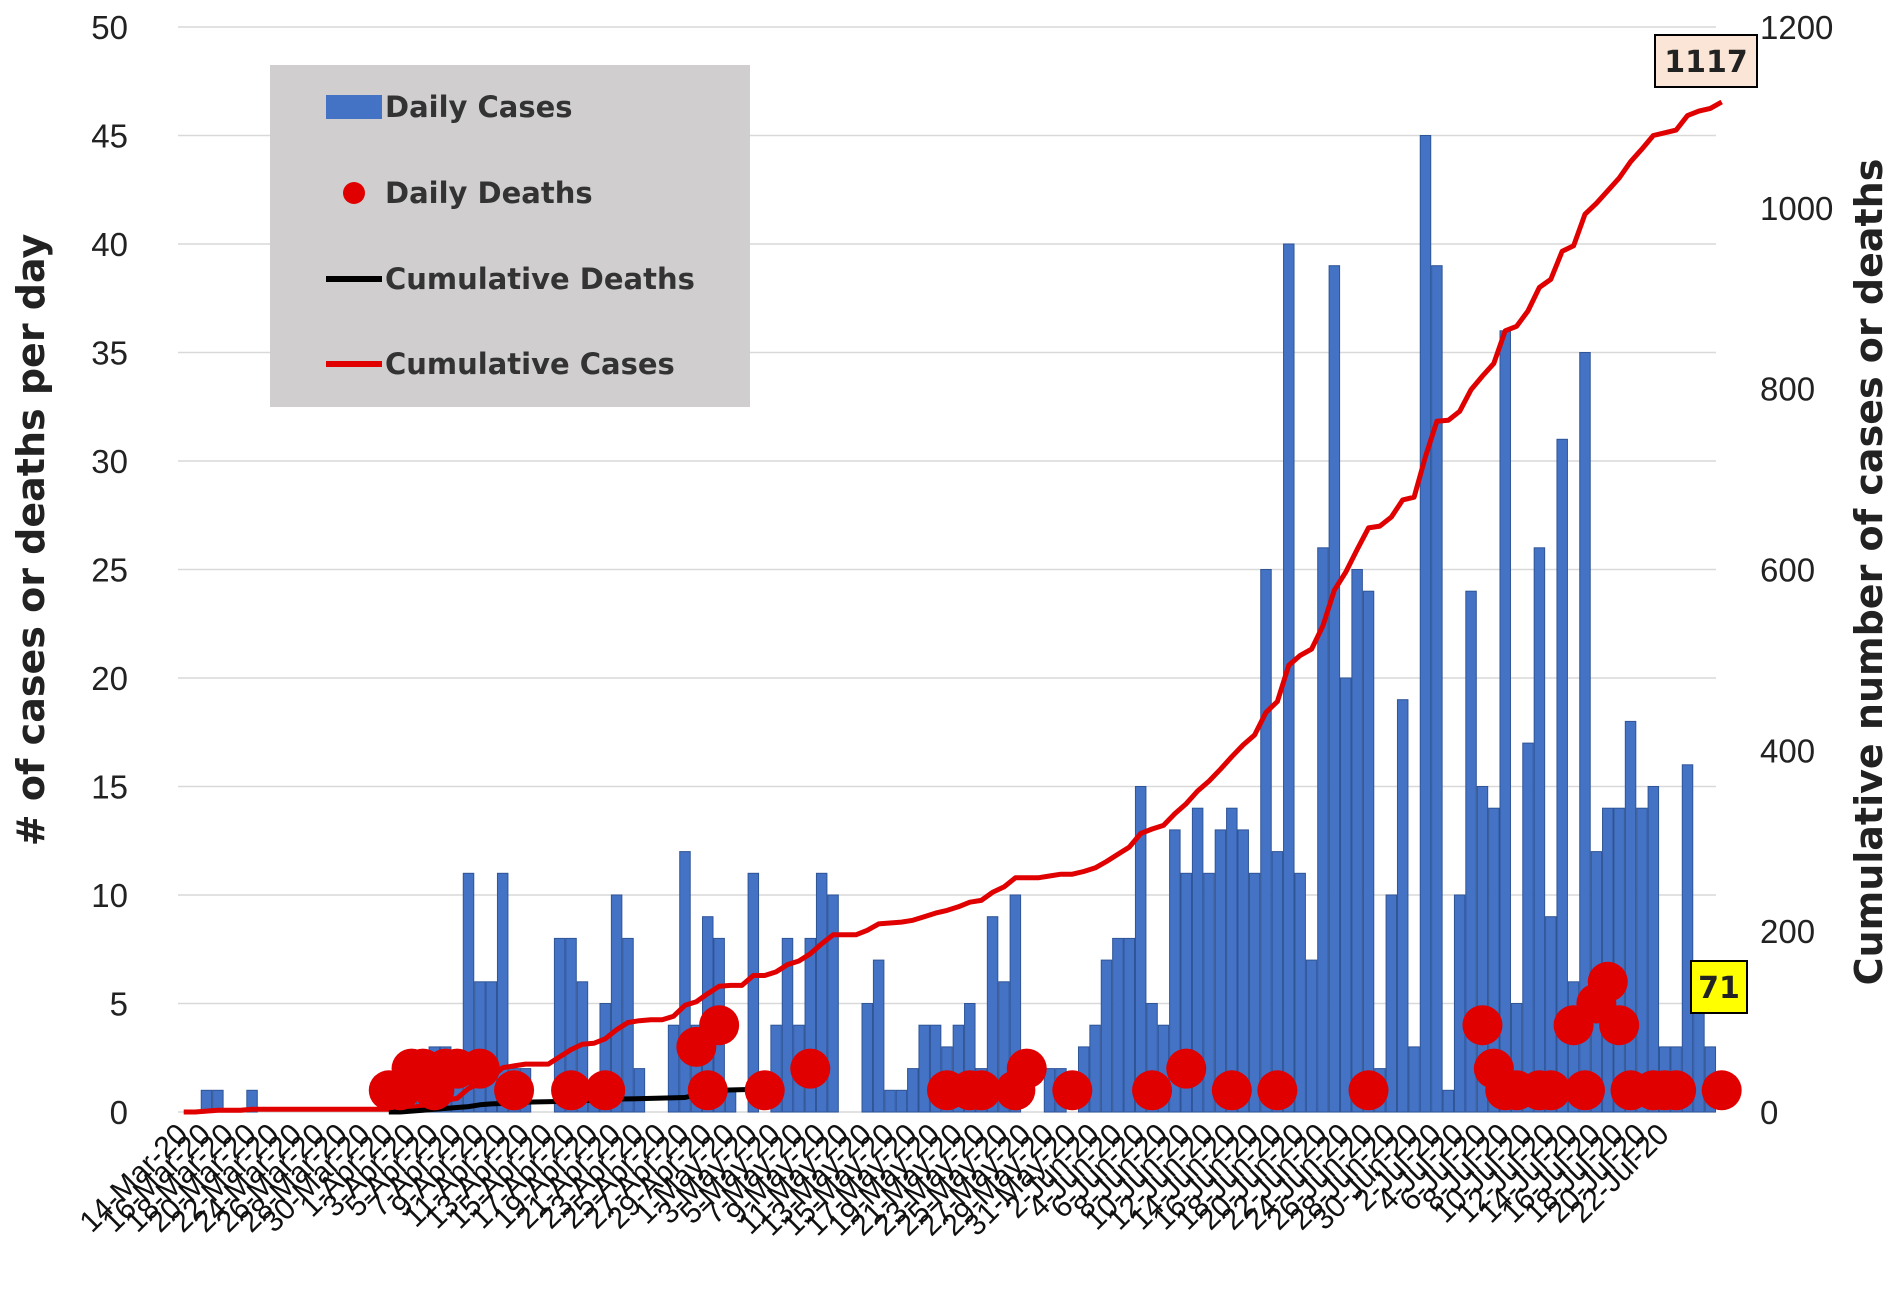 Image resolution: width=1897 pixels, height=1292 pixels. Describe the element at coordinates (1055, 1036) in the screenshot. I see `daily-deaths-dots` at that location.